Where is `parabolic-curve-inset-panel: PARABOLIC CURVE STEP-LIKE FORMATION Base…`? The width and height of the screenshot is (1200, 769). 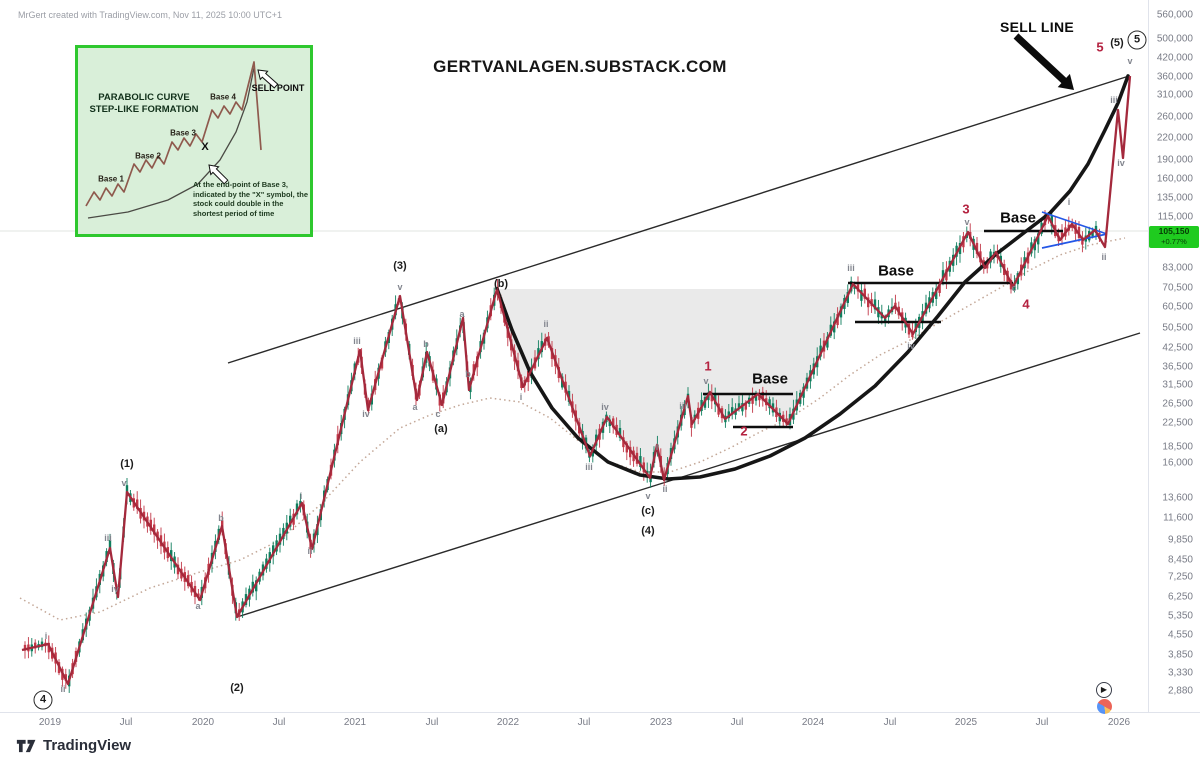
parabolic-curve-inset-panel: PARABOLIC CURVE STEP-LIKE FORMATION Base… is located at coordinates (194, 141).